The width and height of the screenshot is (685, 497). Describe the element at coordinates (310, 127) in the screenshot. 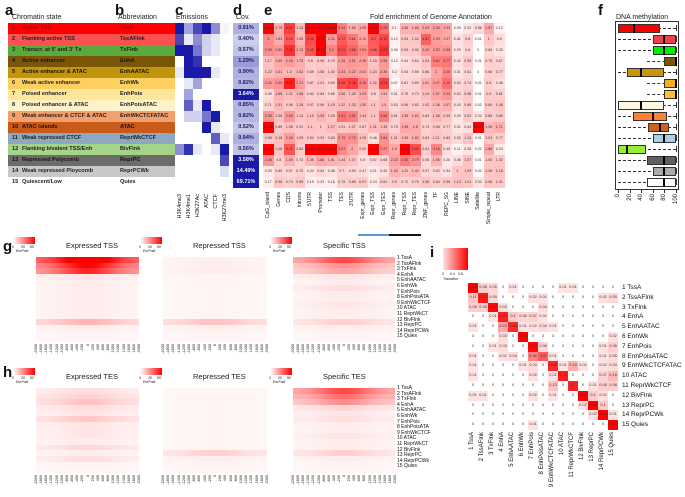

I see `enrichment-cell: 1.1` at that location.